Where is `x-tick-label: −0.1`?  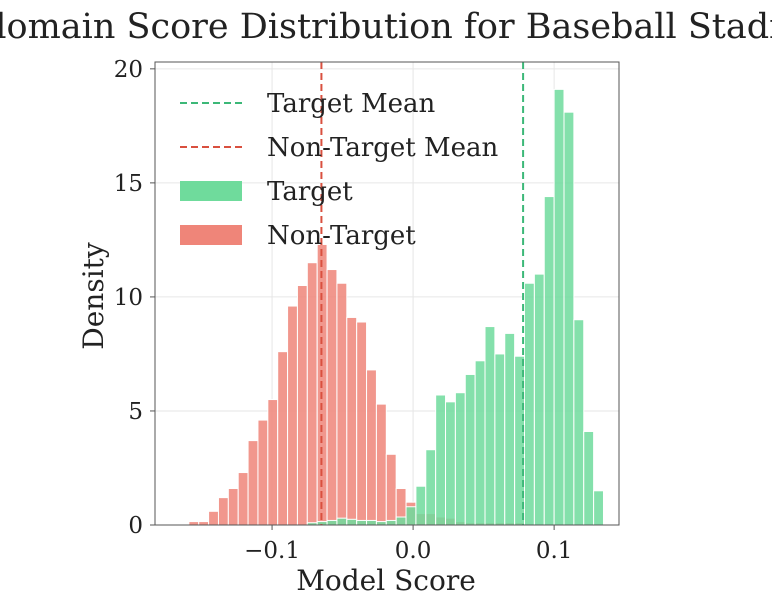
x-tick-label: −0.1 is located at coordinates (272, 551).